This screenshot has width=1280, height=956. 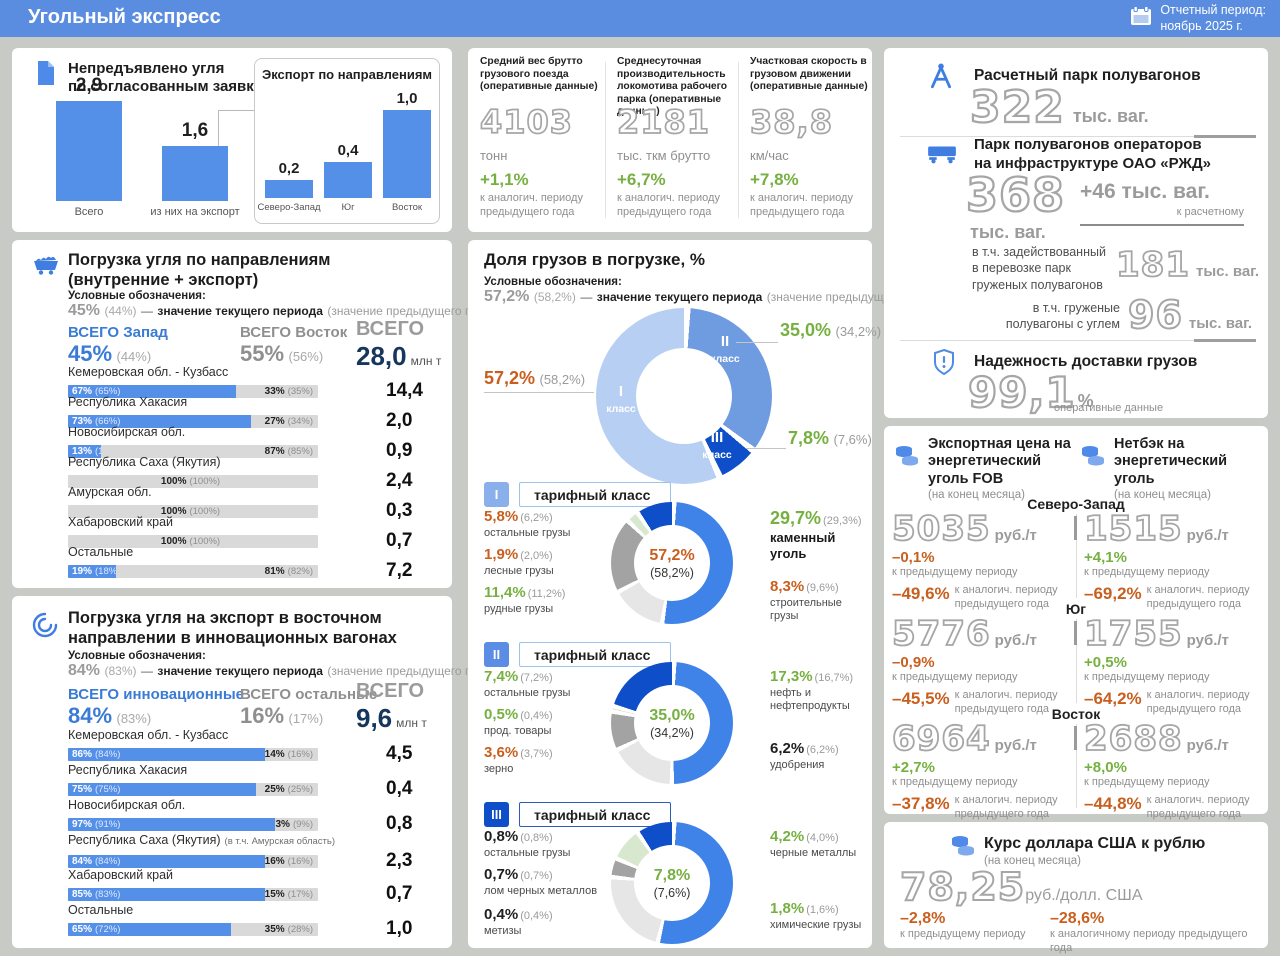 I want to click on split-bar: 97% (91%) 3% (9%), so click(x=193, y=824).